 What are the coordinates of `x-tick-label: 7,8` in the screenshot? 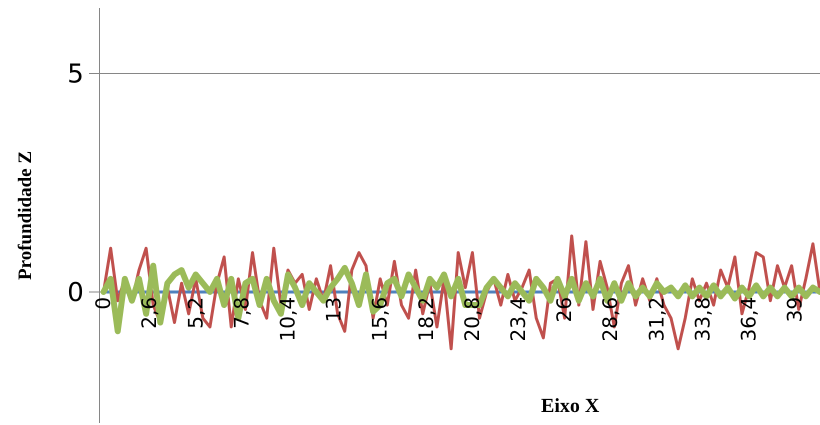 It's located at (241, 312).